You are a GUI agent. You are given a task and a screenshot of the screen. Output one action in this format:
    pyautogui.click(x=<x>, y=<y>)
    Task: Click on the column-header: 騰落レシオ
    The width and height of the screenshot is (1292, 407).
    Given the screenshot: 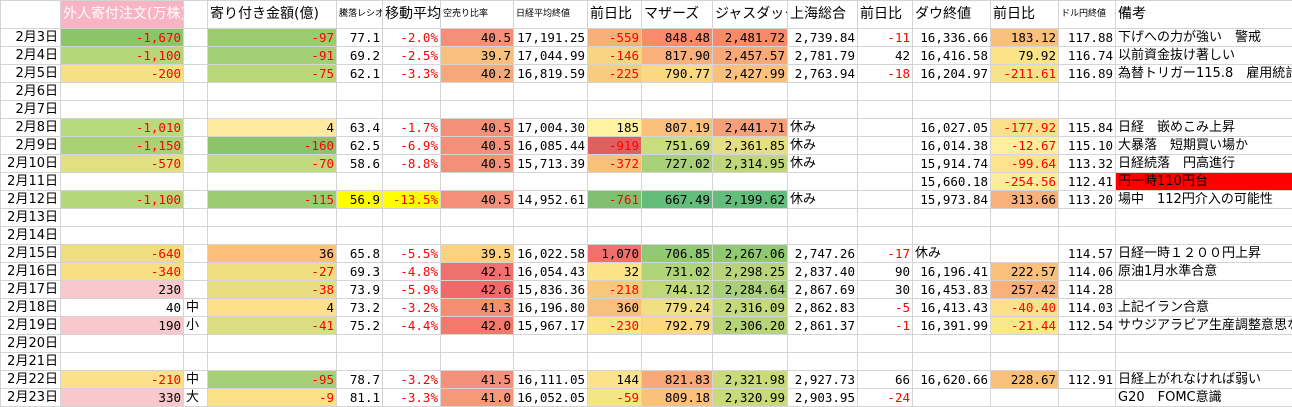 What is the action you would take?
    pyautogui.click(x=360, y=15)
    